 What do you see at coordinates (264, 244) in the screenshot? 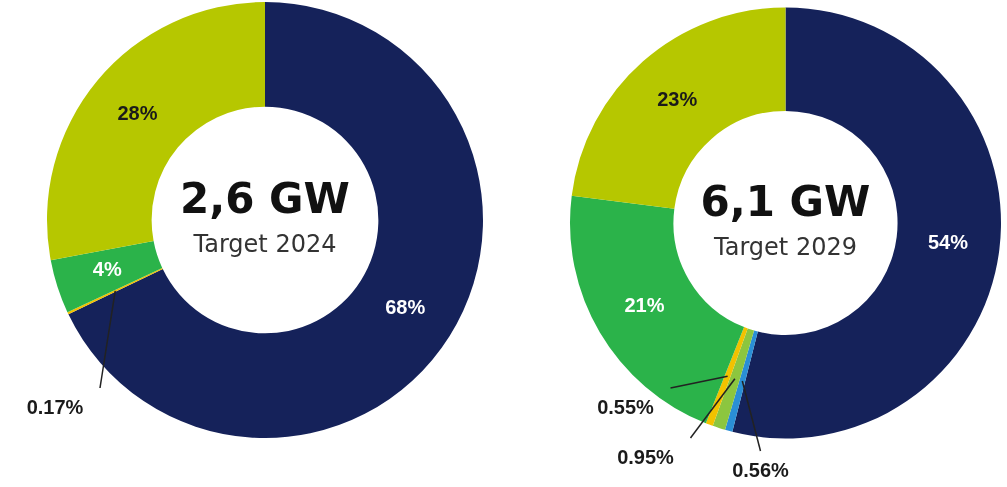
I see `text: Target 2024` at bounding box center [264, 244].